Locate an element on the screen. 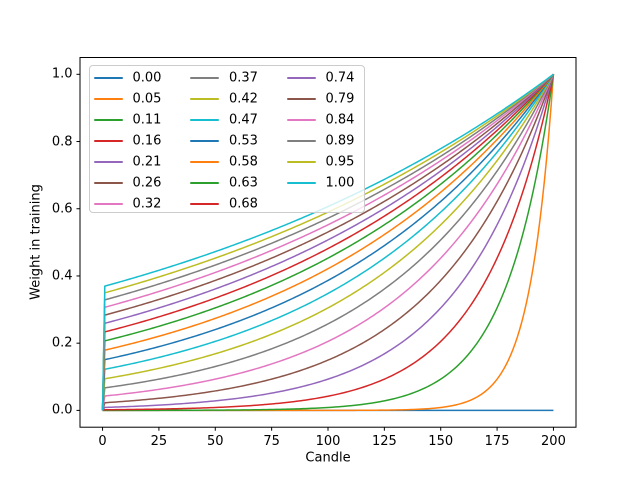 The width and height of the screenshot is (640, 480). y-tick-label-0.4: 0.4 is located at coordinates (62, 276).